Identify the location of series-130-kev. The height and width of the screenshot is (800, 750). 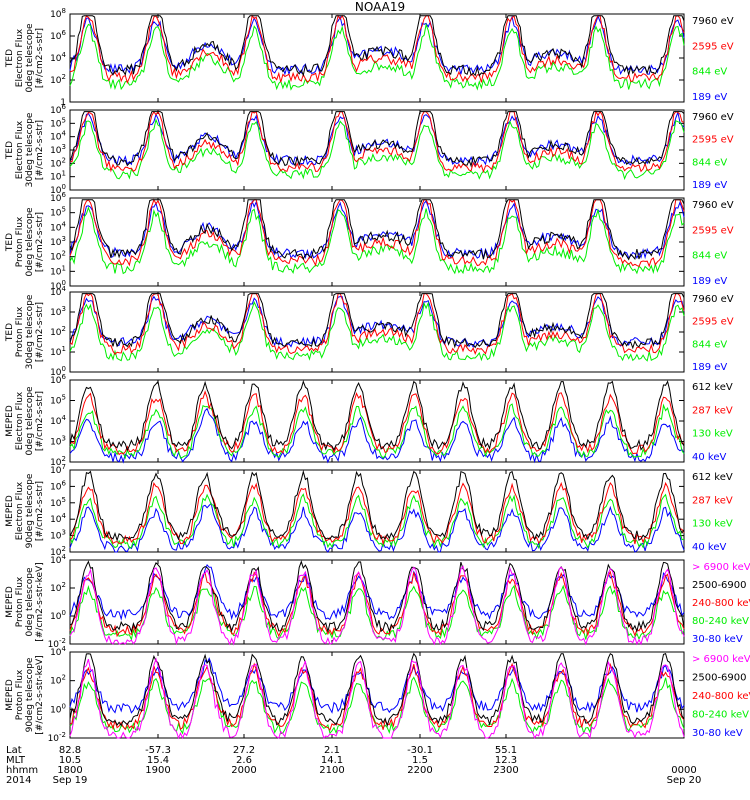
(377, 521).